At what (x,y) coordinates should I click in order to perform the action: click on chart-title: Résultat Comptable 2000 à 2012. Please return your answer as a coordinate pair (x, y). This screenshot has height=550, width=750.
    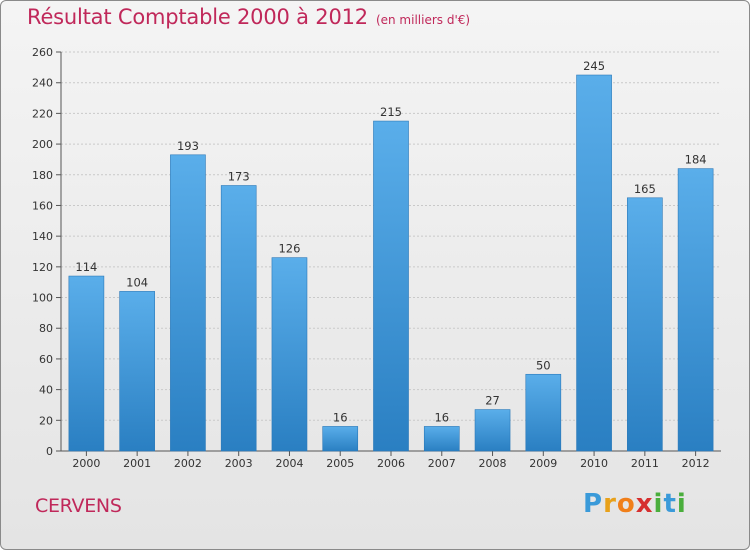
    Looking at the image, I should click on (197, 17).